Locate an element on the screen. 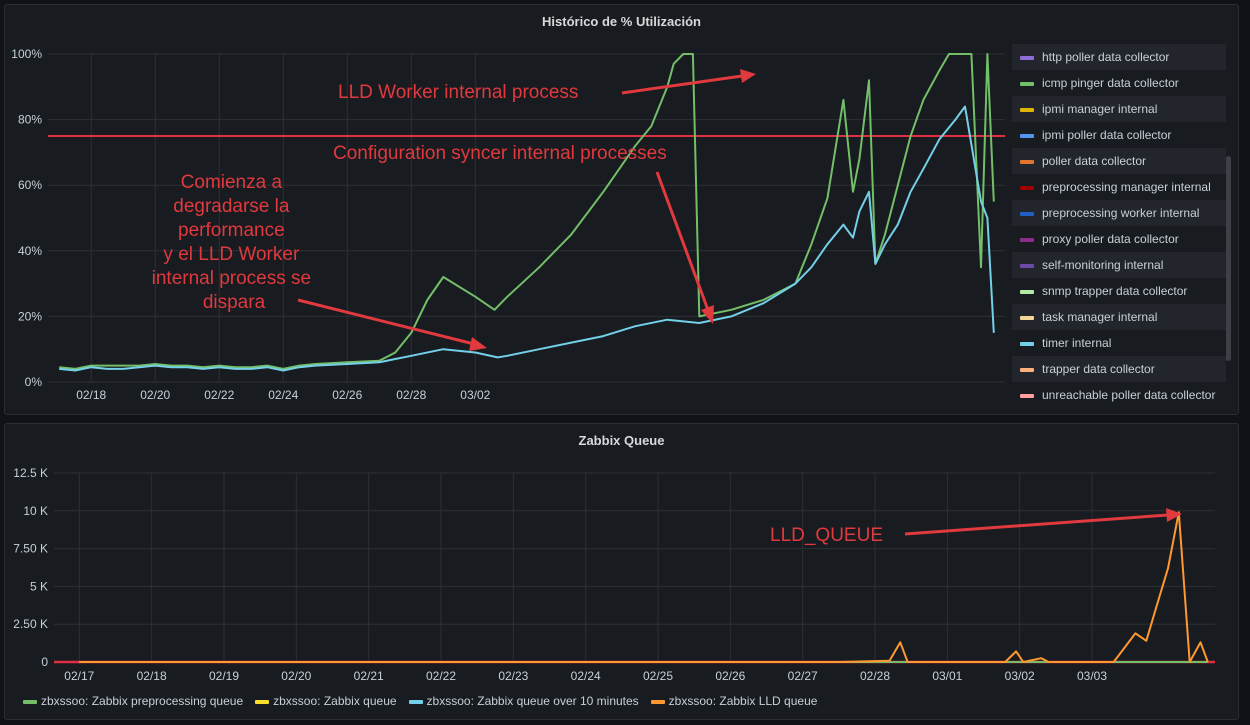  utilization-x-axis: 02/18 02/20 02/22 02/24 02/26 02/28 03/02 is located at coordinates (283, 395).